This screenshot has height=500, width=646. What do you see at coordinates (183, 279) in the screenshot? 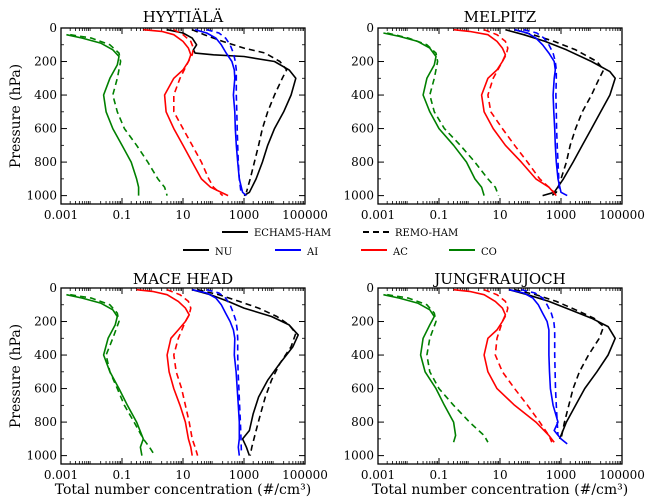
I see `panel-title: MACE HEAD` at bounding box center [183, 279].